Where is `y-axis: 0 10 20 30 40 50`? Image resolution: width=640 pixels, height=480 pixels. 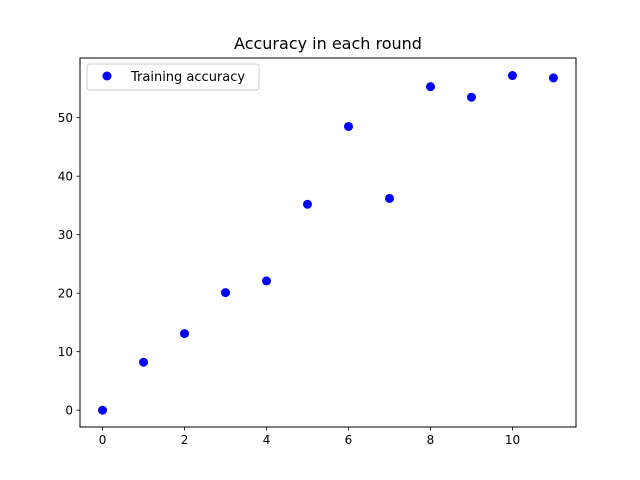 y-axis: 0 10 20 30 40 50 is located at coordinates (69, 264).